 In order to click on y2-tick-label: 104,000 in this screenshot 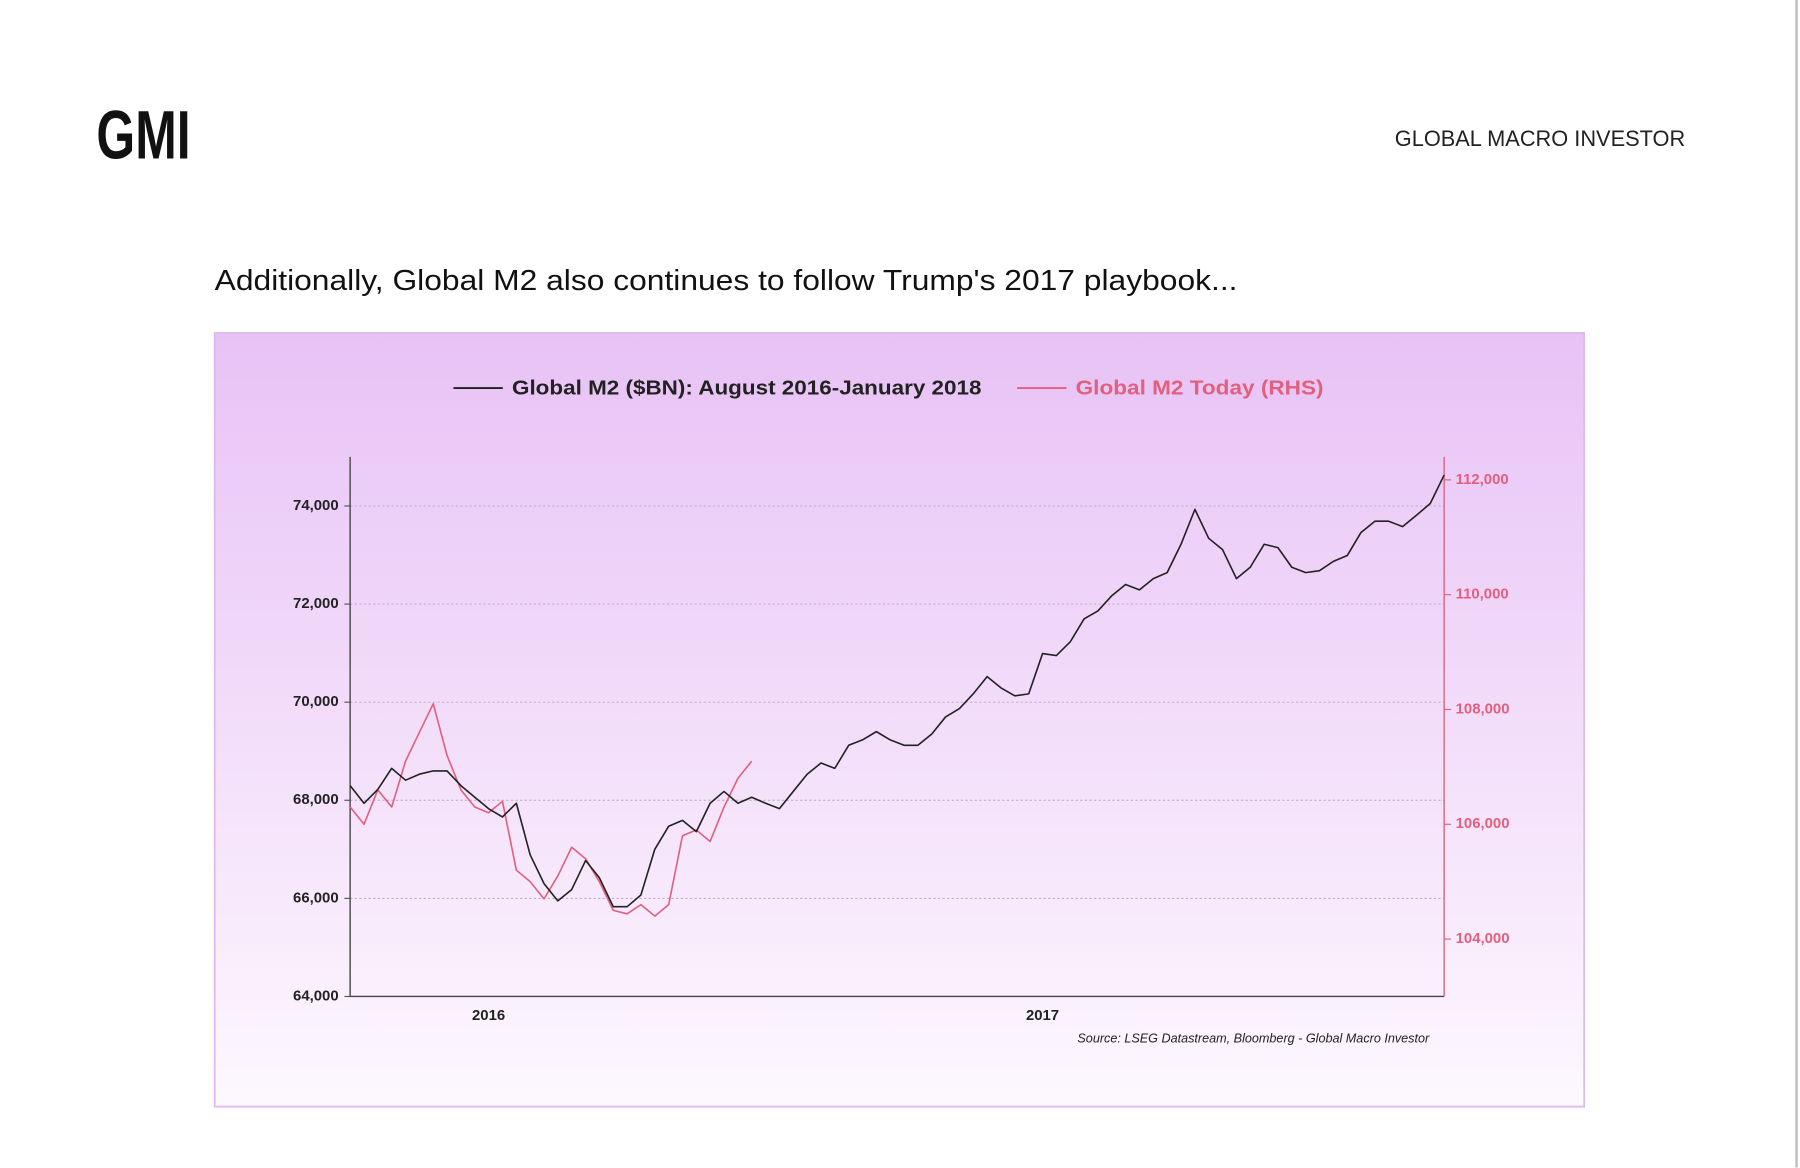, I will do `click(1483, 938)`.